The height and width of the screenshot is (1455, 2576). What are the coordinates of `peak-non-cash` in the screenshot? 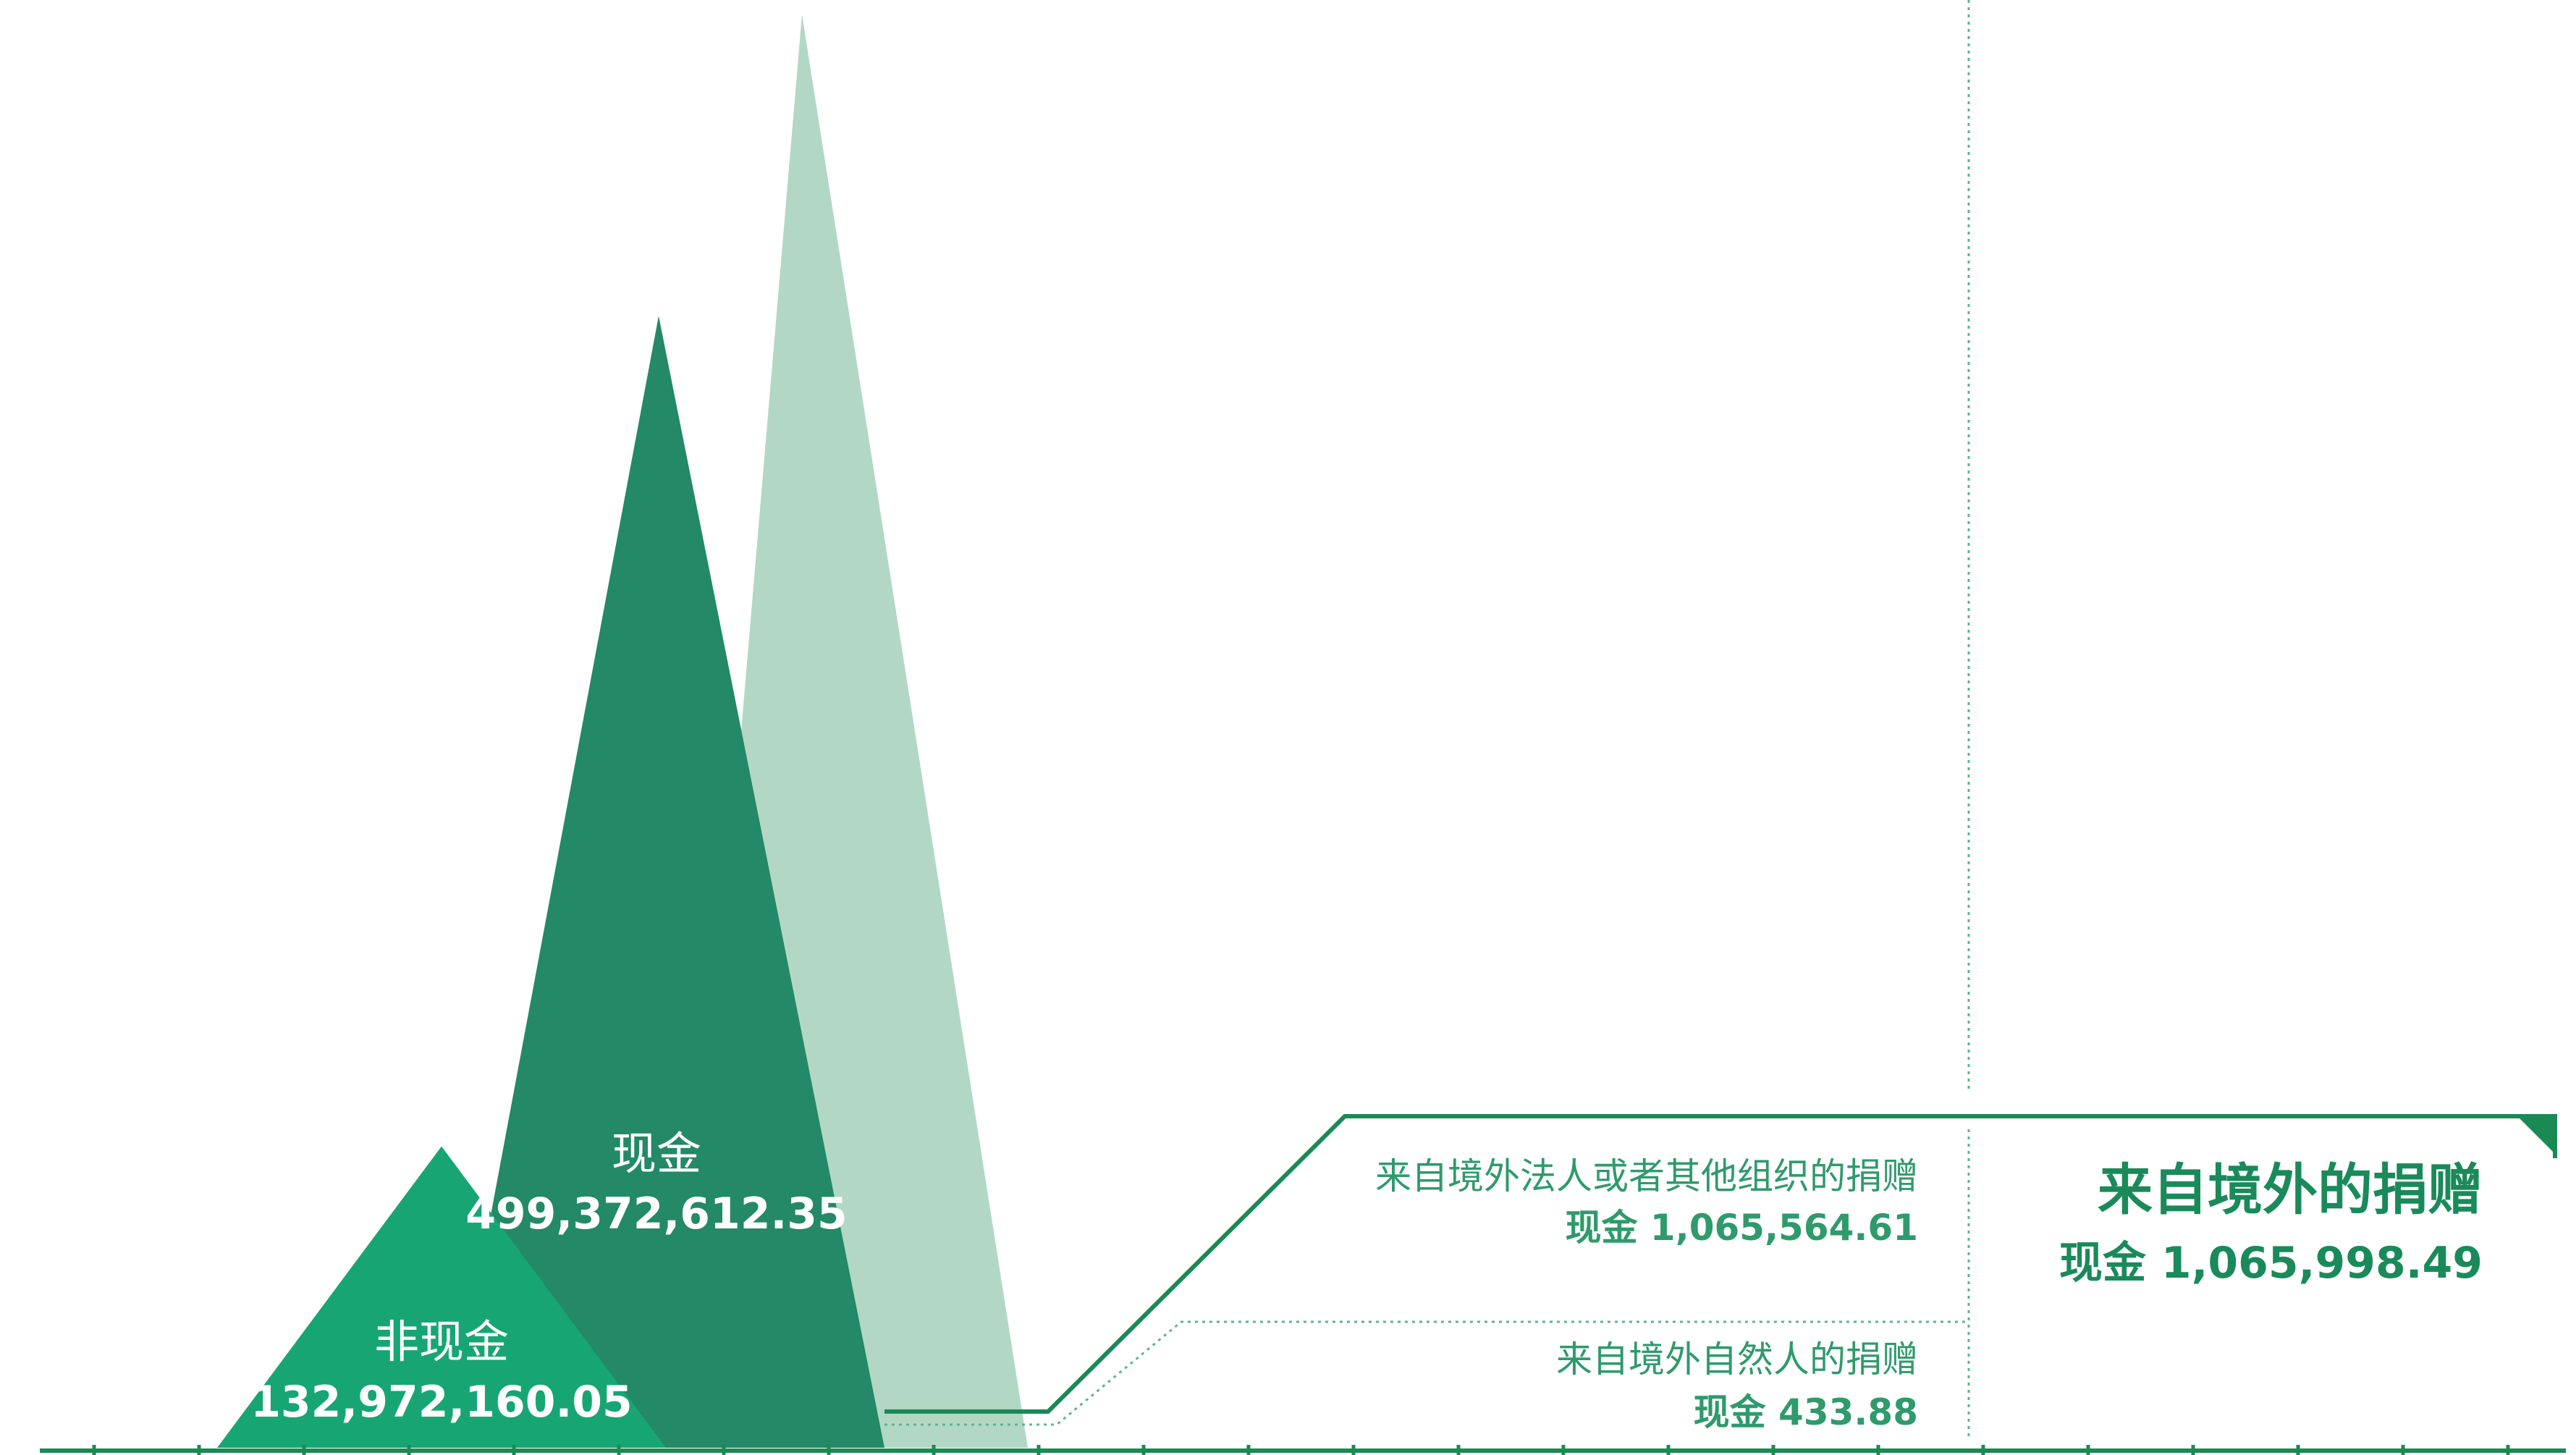 It's located at (442, 1297).